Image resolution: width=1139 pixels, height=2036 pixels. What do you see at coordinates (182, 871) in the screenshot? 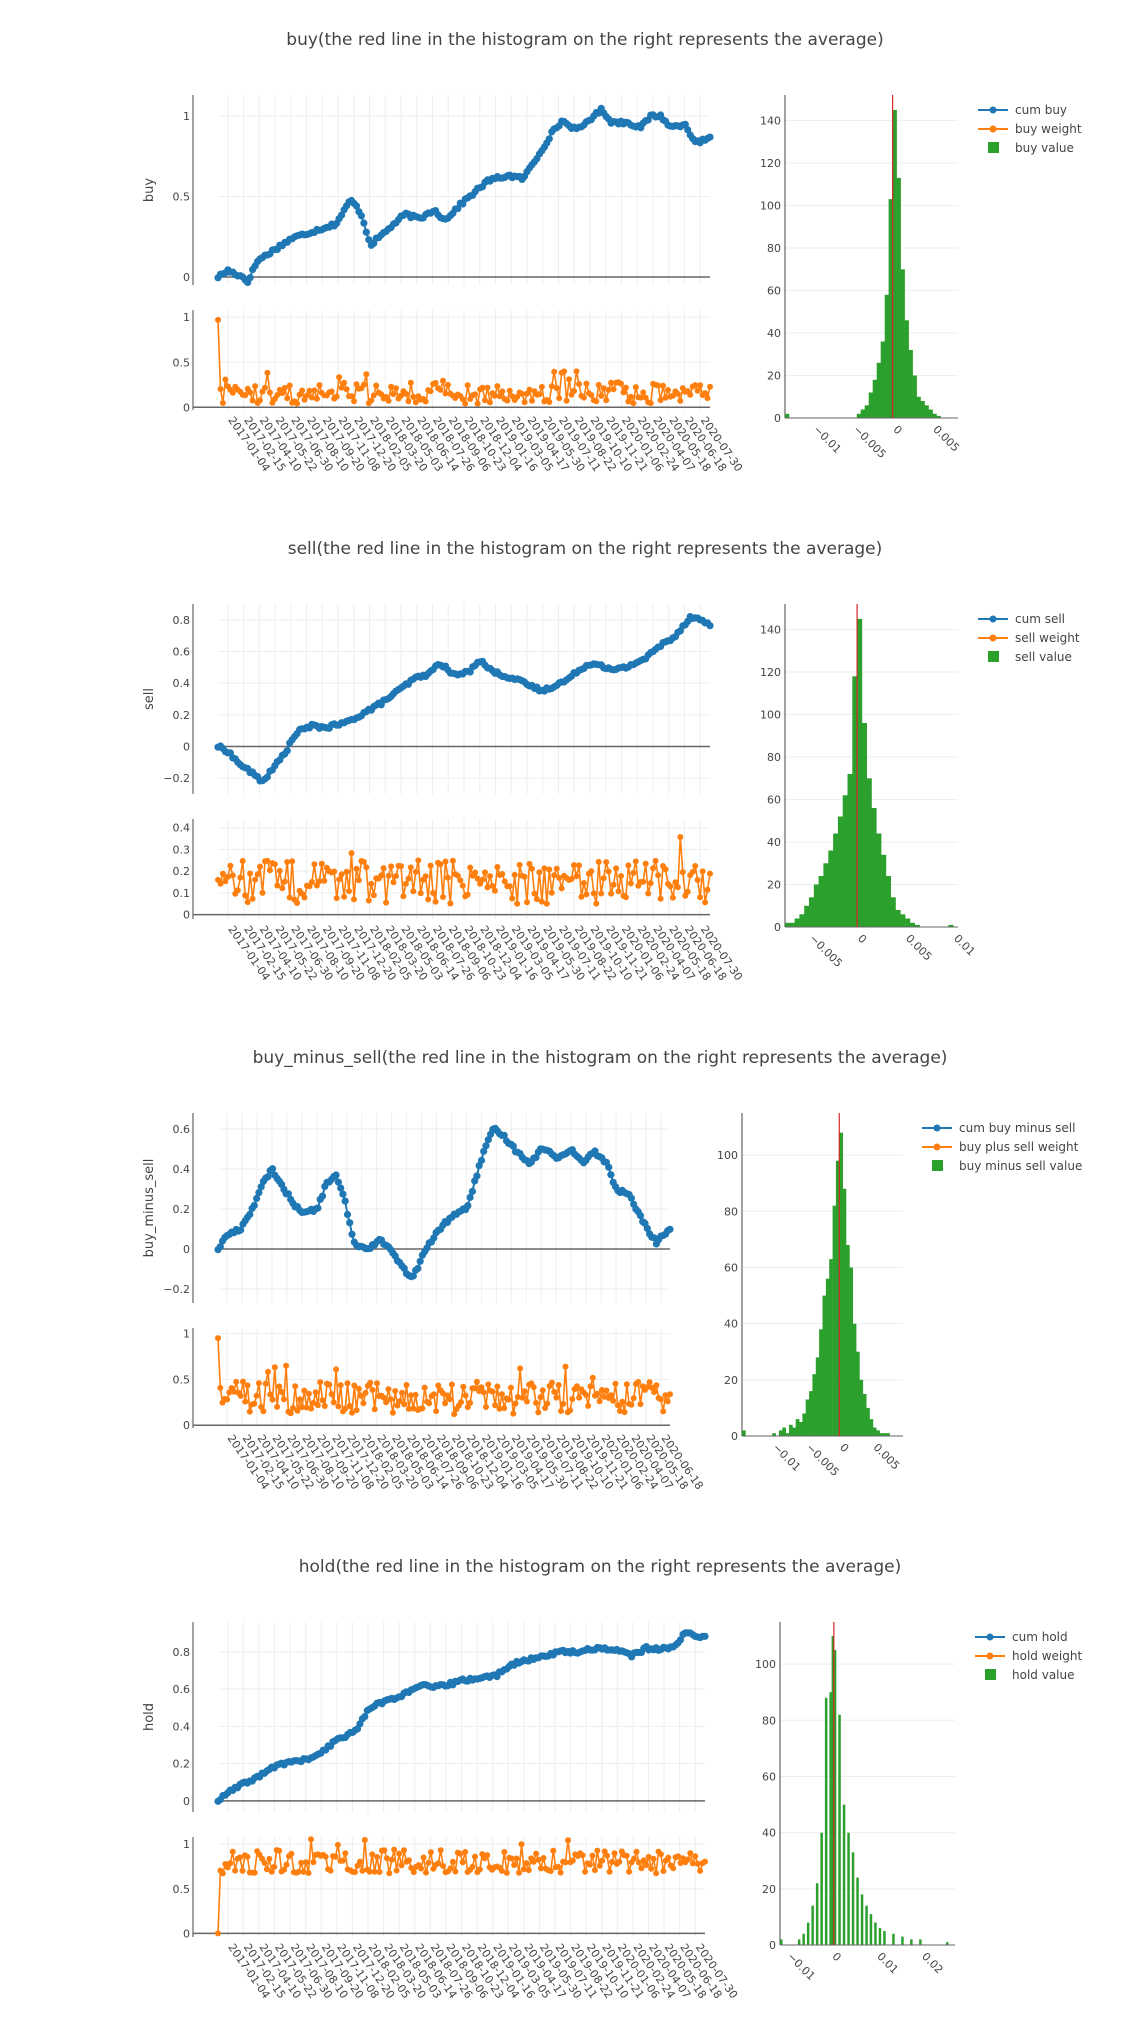
I see `y-tick-label: 0.2` at bounding box center [182, 871].